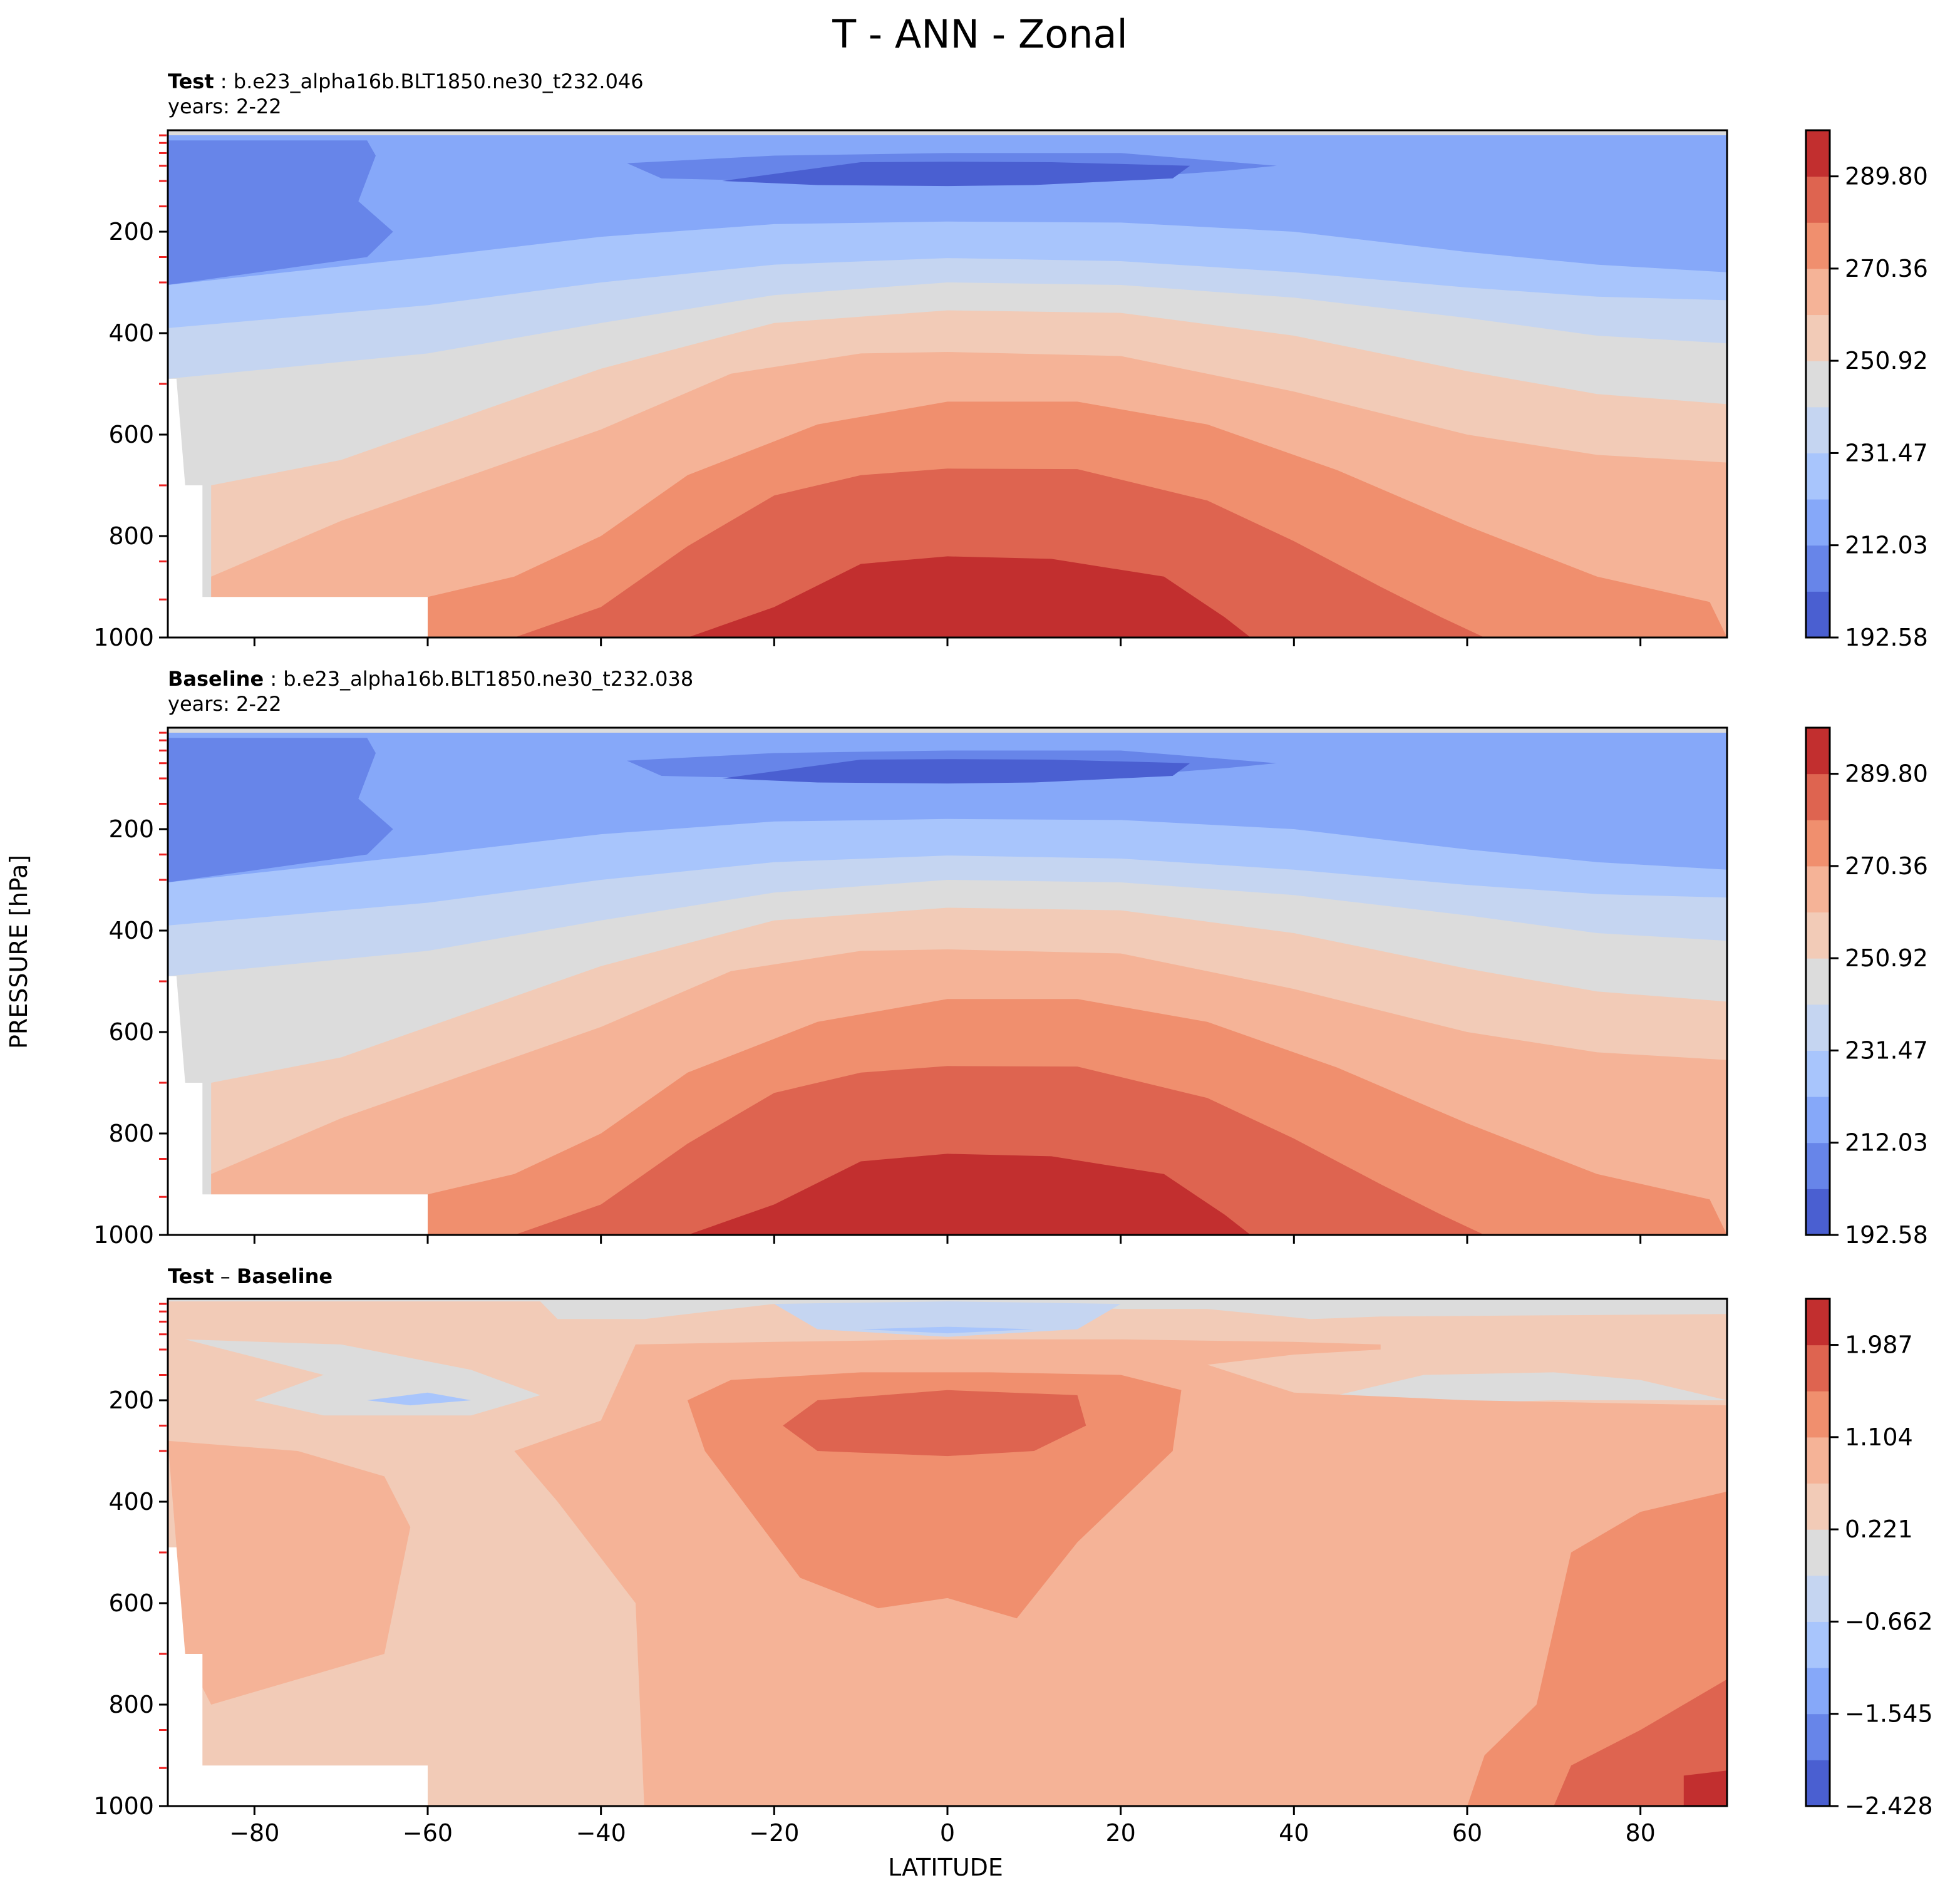 The width and height of the screenshot is (1960, 1900). I want to click on colorbar-tick-label: −1.545, so click(1889, 1714).